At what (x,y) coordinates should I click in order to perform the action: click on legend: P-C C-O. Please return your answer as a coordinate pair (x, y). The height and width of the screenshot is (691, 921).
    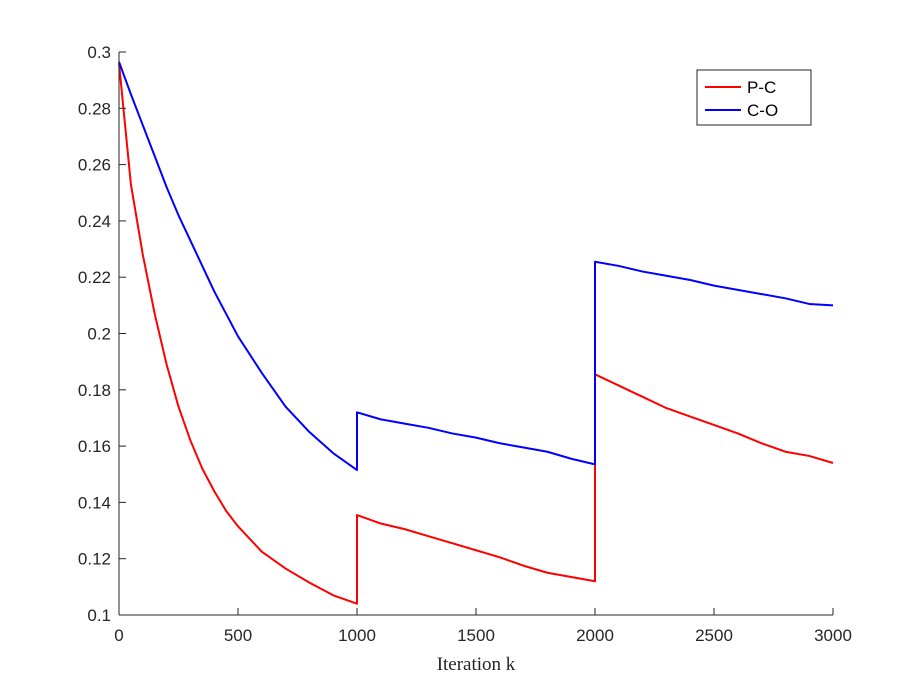
    Looking at the image, I should click on (754, 97).